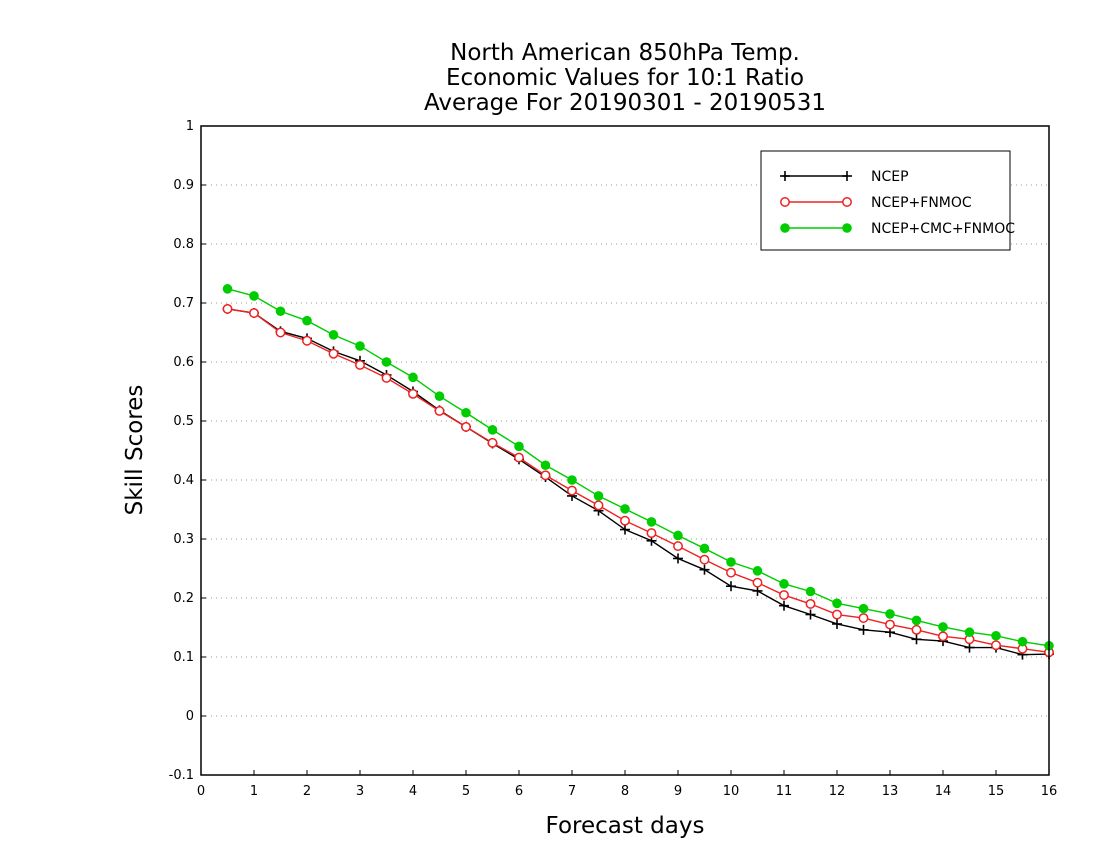 The height and width of the screenshot is (850, 1100). Describe the element at coordinates (625, 78) in the screenshot. I see `chart-title-line-2: Economic Values for 10:1 Ratio` at that location.